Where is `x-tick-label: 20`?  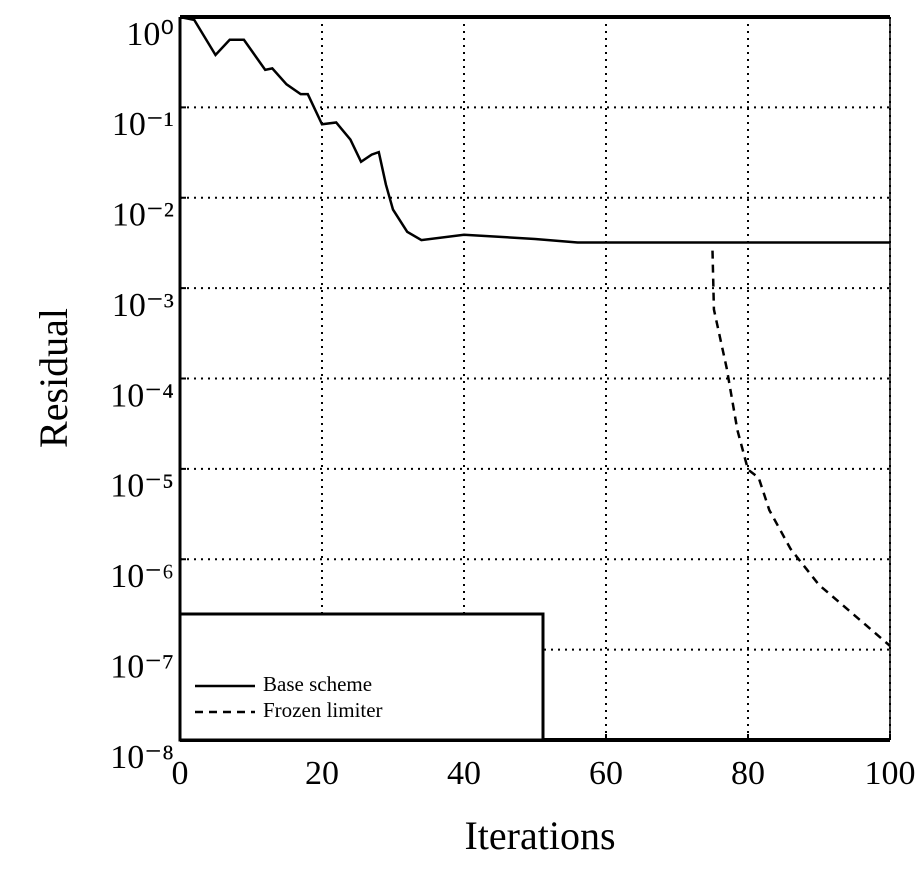
x-tick-label: 20 is located at coordinates (322, 773).